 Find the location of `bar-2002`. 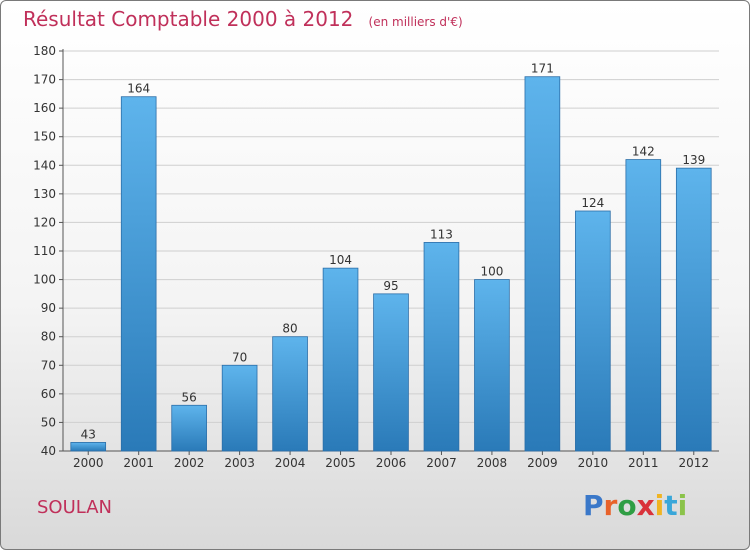

bar-2002 is located at coordinates (189, 428).